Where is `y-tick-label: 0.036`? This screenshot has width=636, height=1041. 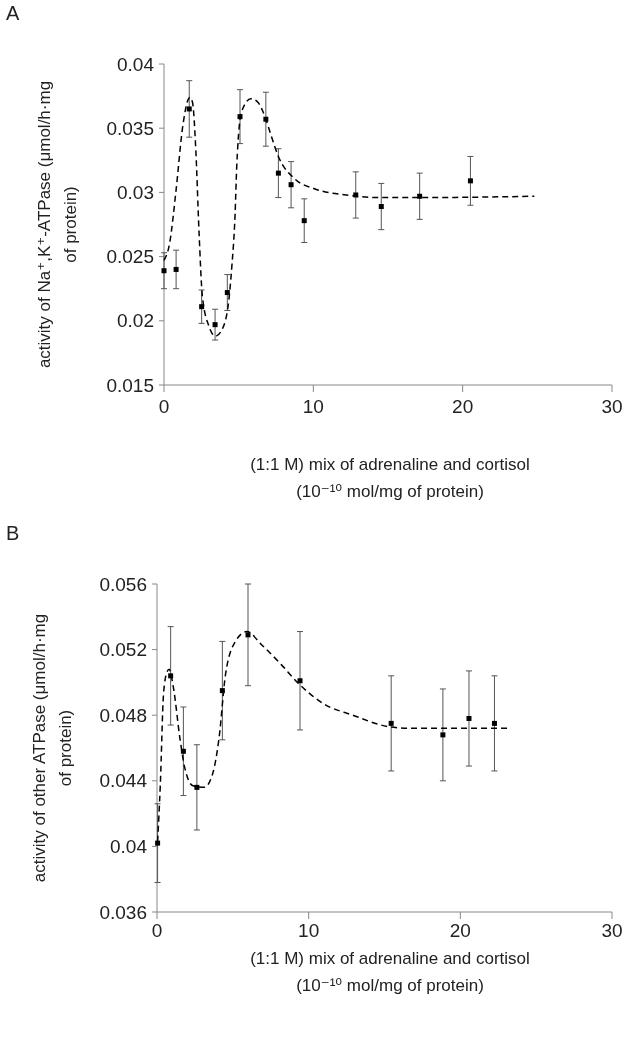 y-tick-label: 0.036 is located at coordinates (123, 912).